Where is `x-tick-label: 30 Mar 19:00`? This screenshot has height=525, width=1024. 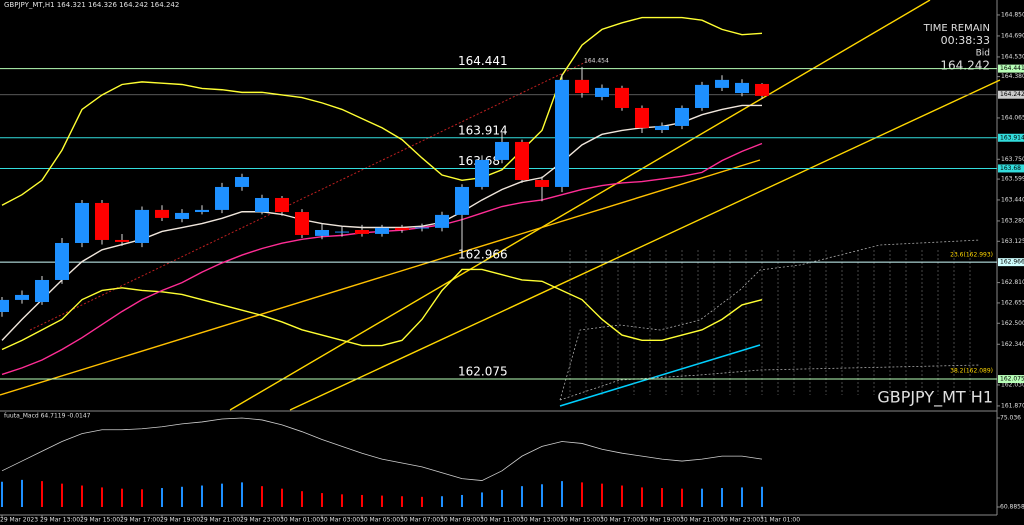
x-tick-label: 30 Mar 19:00 is located at coordinates (660, 520).